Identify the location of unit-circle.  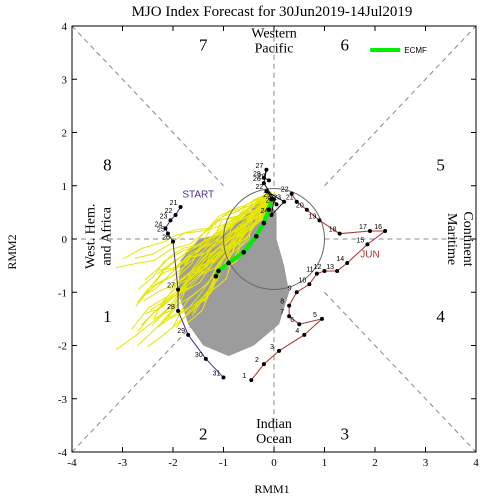
(274, 239).